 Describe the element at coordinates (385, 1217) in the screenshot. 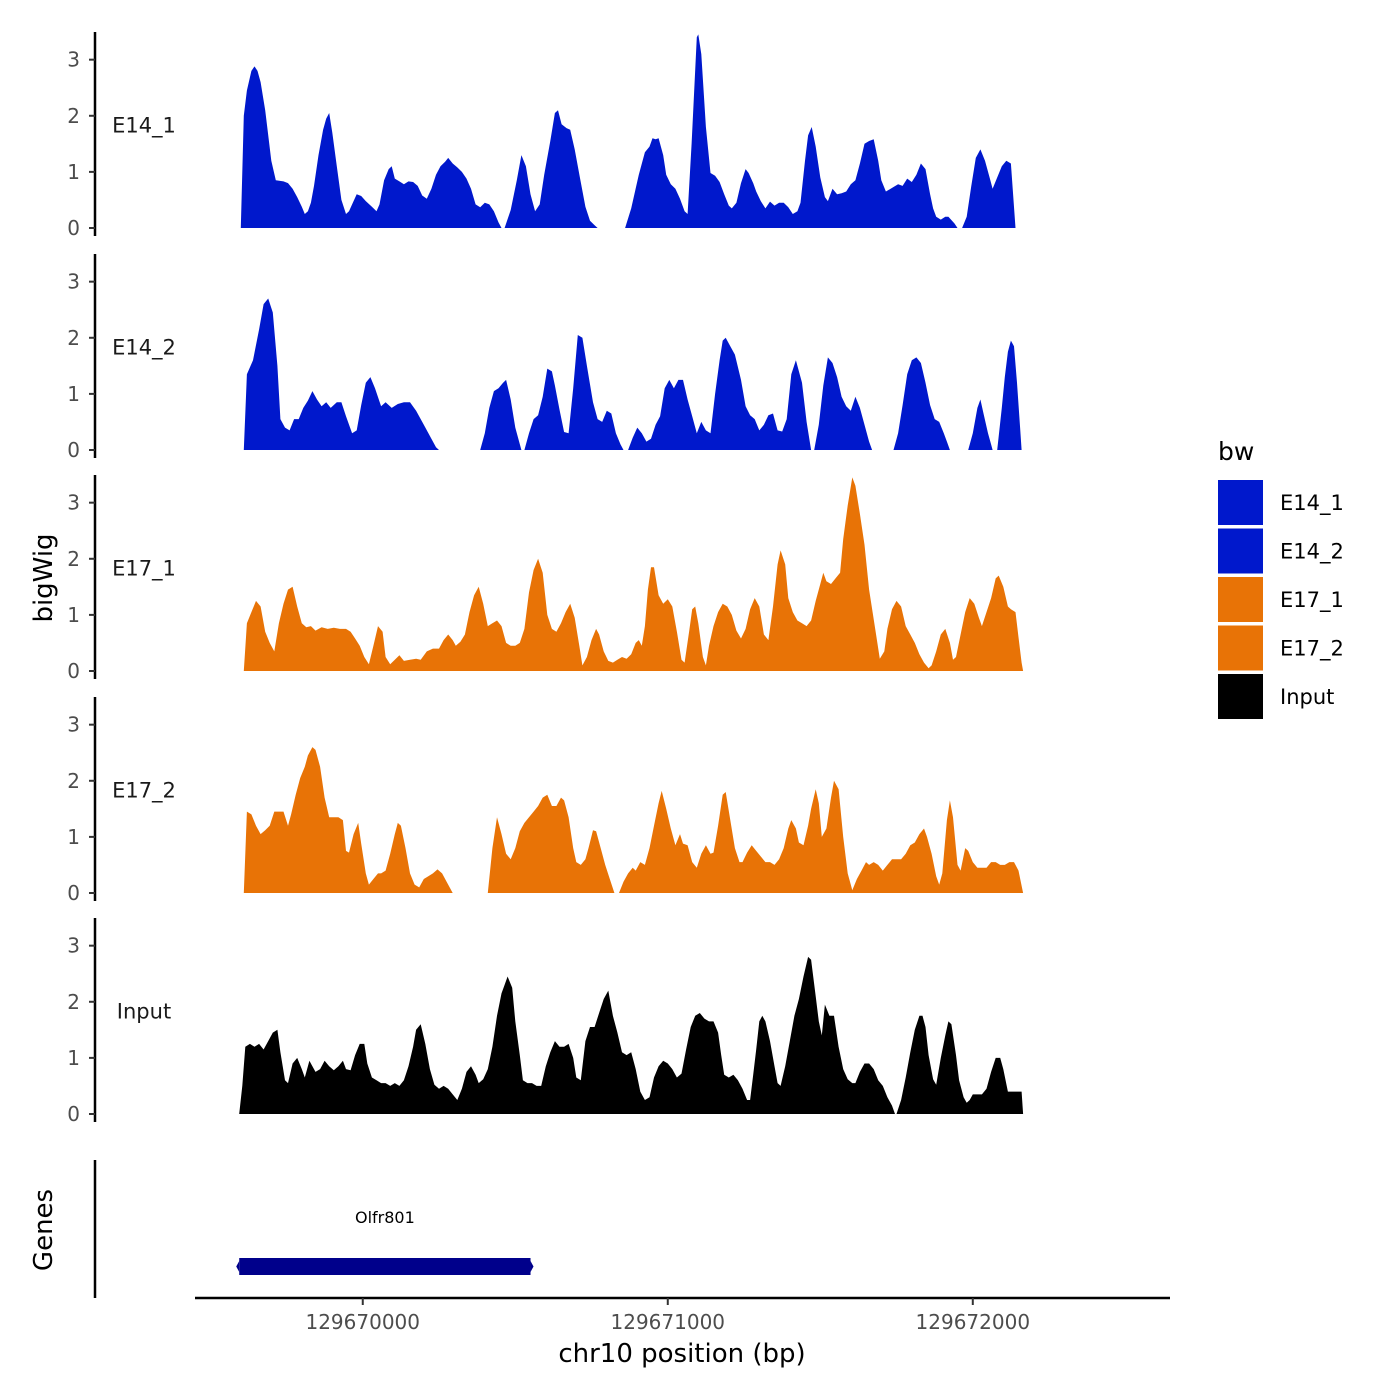

I see `gene-label-olfr801: Olfr801` at that location.